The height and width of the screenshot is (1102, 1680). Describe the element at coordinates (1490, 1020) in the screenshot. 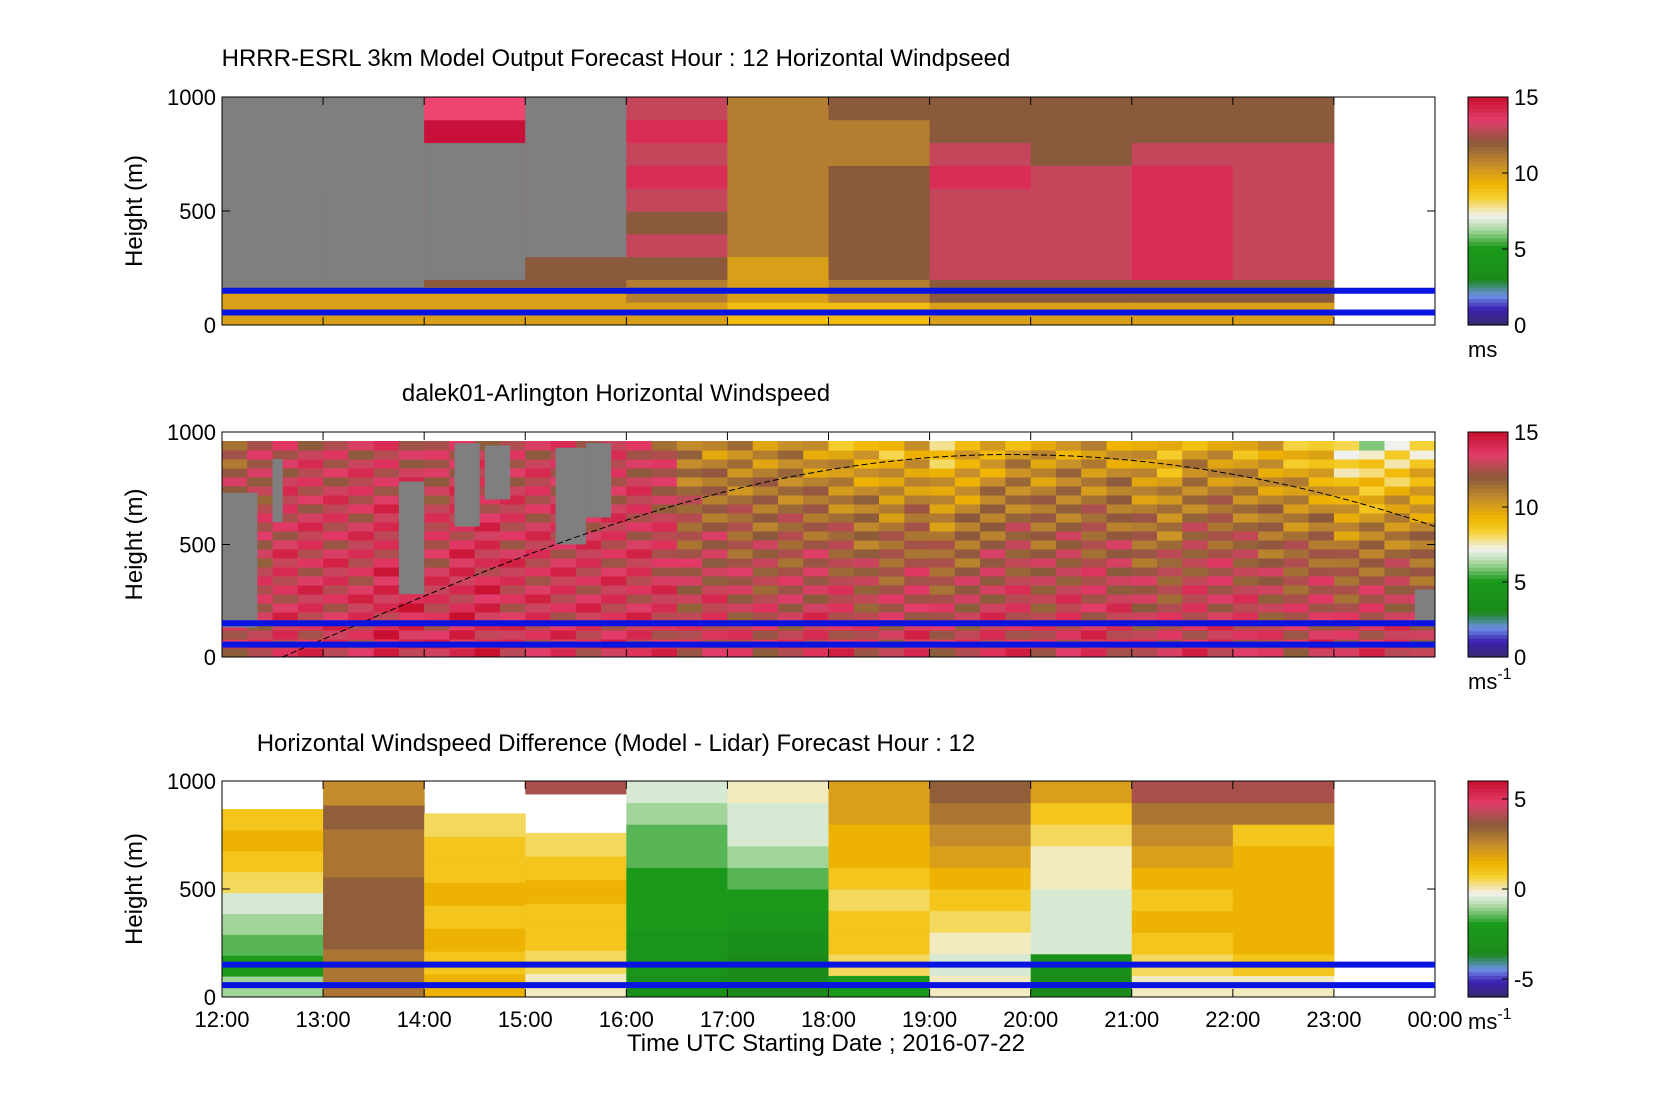

I see `colorbar-unit: ms-1` at that location.